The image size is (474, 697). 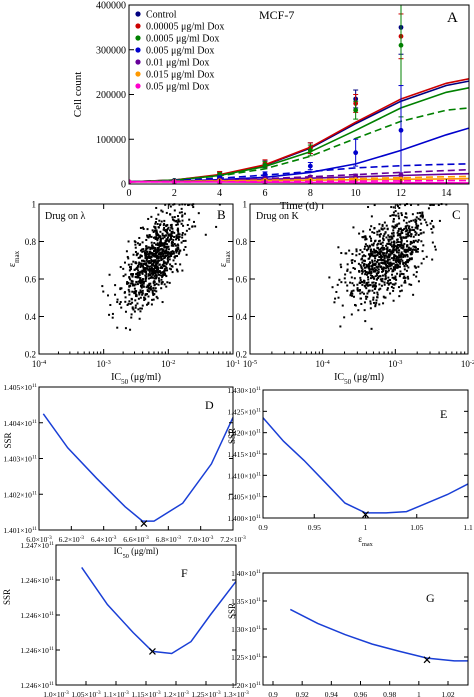 What do you see at coordinates (244, 411) in the screenshot?
I see `y-tick-label: 1.425×10¹¹` at bounding box center [244, 411].